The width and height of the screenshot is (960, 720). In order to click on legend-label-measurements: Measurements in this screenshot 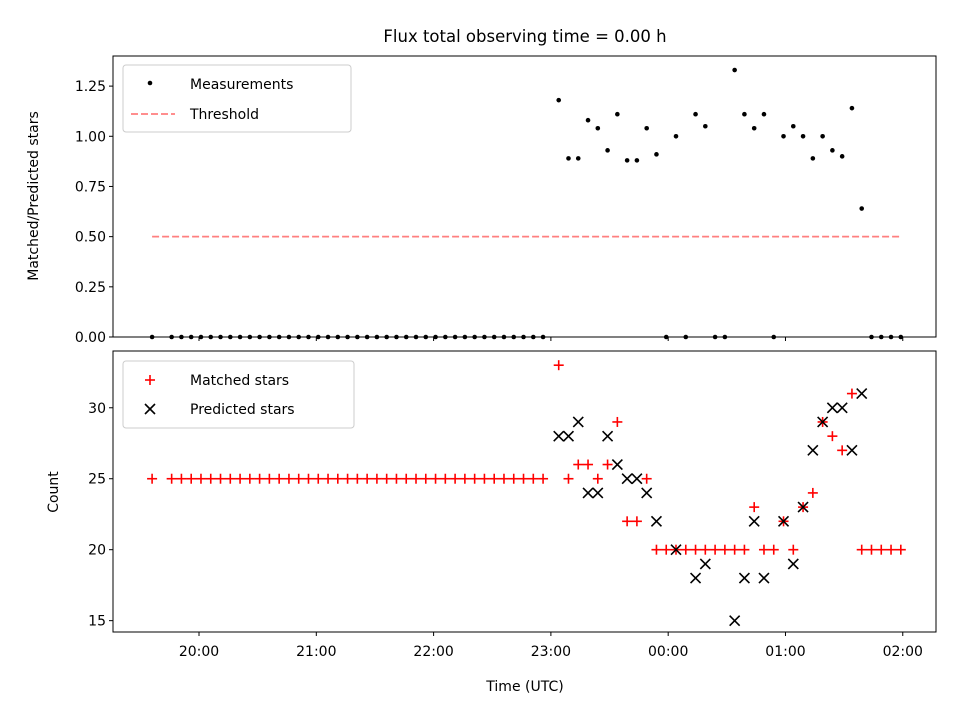, I will do `click(241, 85)`.